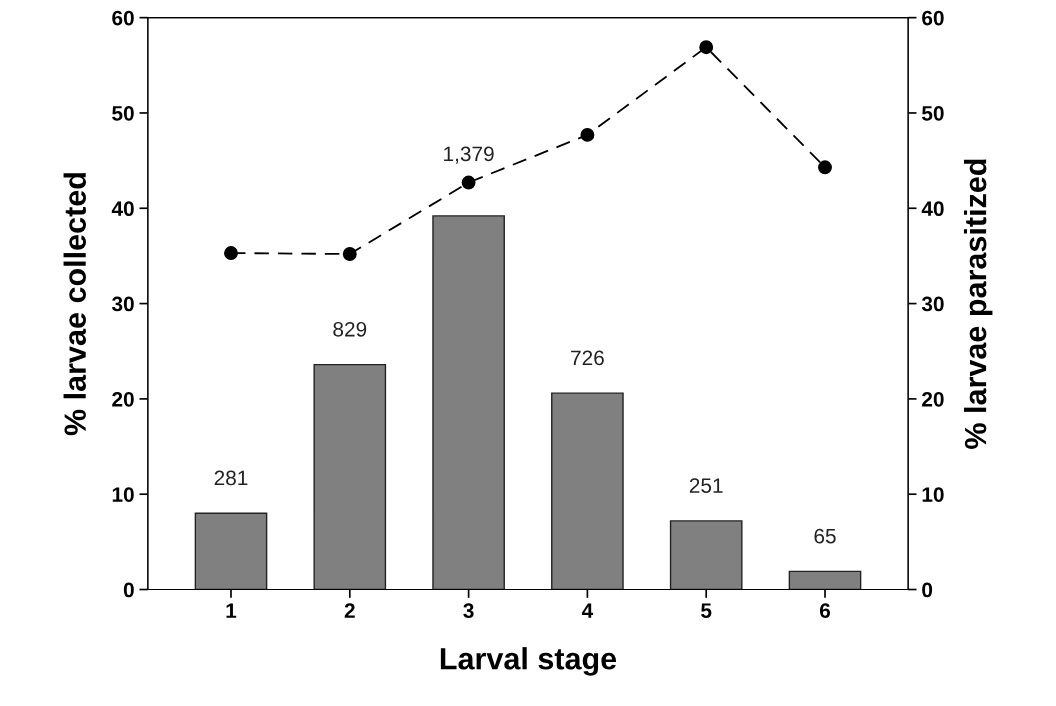 This screenshot has width=1056, height=706. I want to click on annotation: 829, so click(350, 329).